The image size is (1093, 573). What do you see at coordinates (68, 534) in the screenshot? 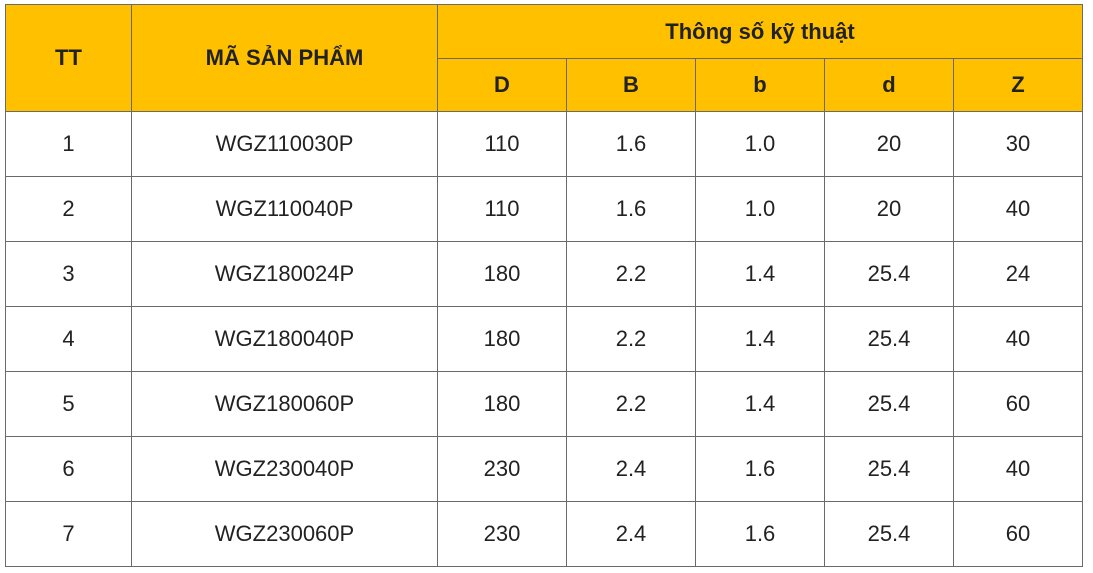
I see `cell-tt: 7` at bounding box center [68, 534].